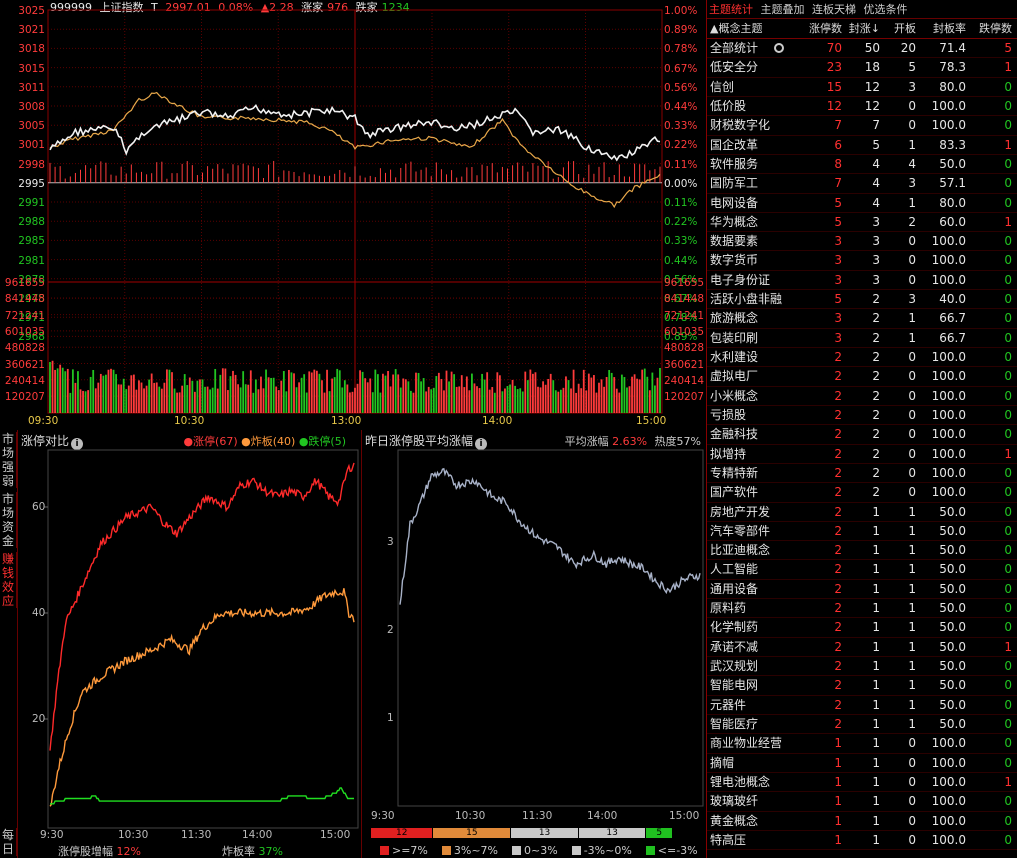  Describe the element at coordinates (862, 435) in the screenshot. I see `theme-row: 金融科技 2 2 0 100.0 0` at that location.